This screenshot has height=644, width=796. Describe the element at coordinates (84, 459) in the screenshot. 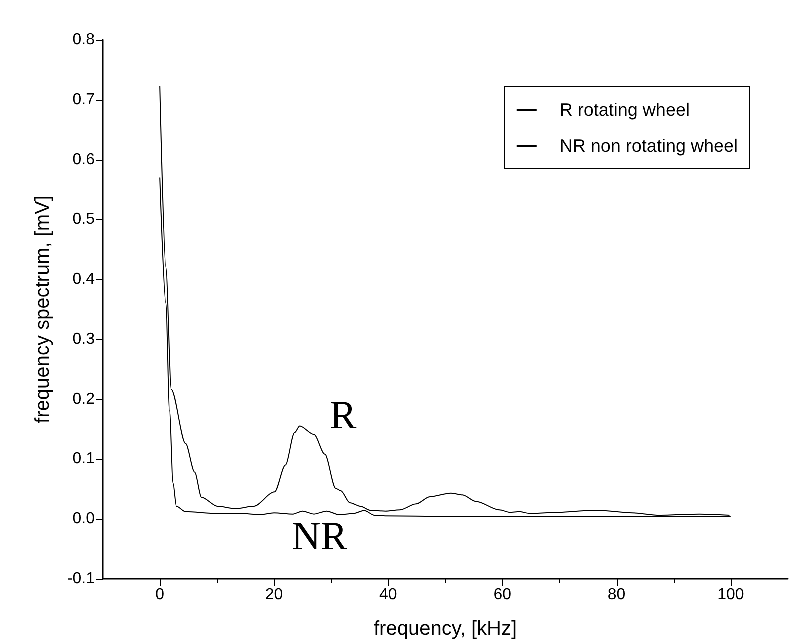

I see `y-tick-label: 0.1` at that location.